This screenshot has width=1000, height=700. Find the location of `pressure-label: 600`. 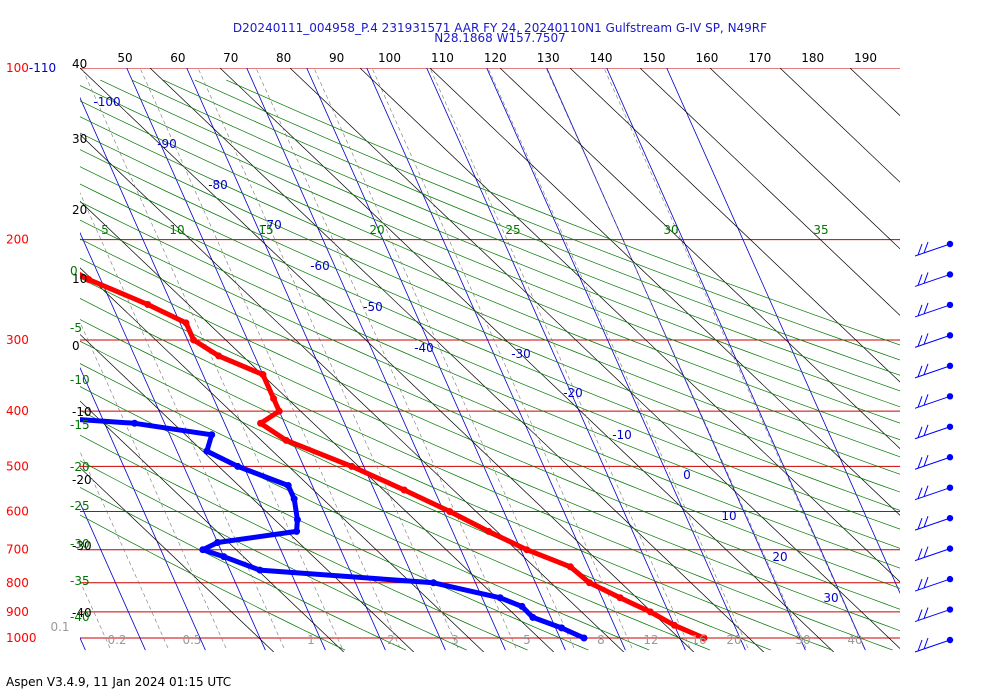

pressure-label: 600 is located at coordinates (17, 512).